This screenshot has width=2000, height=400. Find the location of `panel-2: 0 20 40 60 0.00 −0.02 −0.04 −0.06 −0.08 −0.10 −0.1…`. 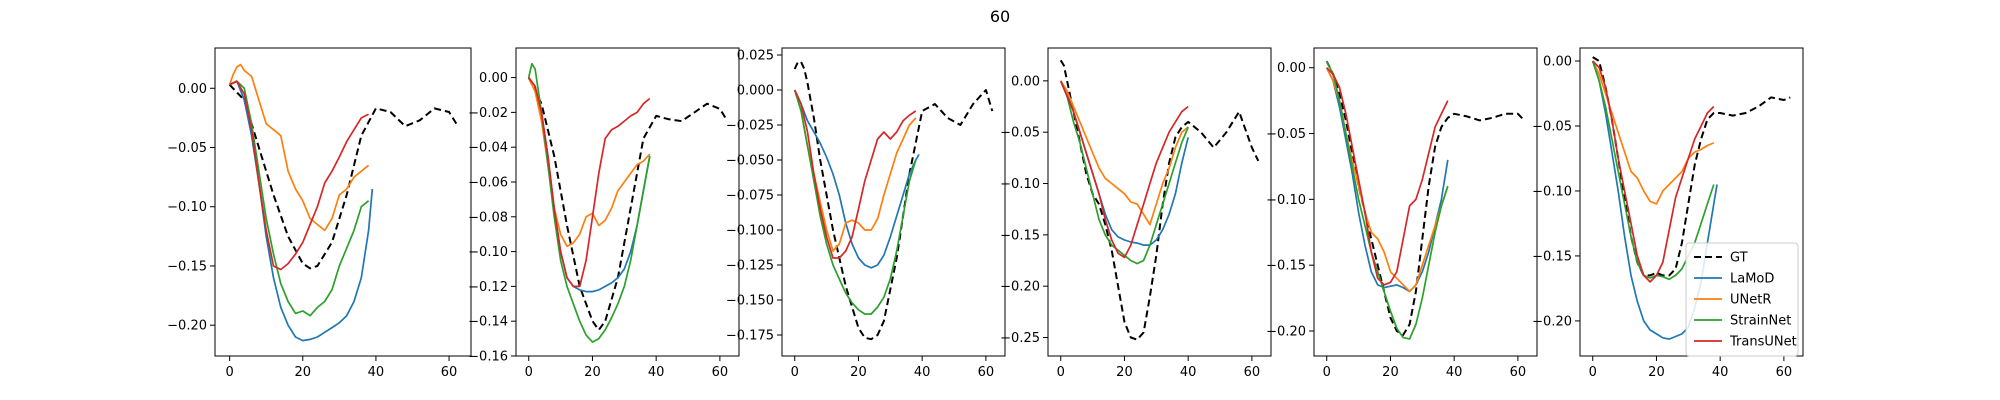

panel-2: 0 20 40 60 0.00 −0.02 −0.04 −0.06 −0.08 −0.10 −0.1… is located at coordinates (604, 213).